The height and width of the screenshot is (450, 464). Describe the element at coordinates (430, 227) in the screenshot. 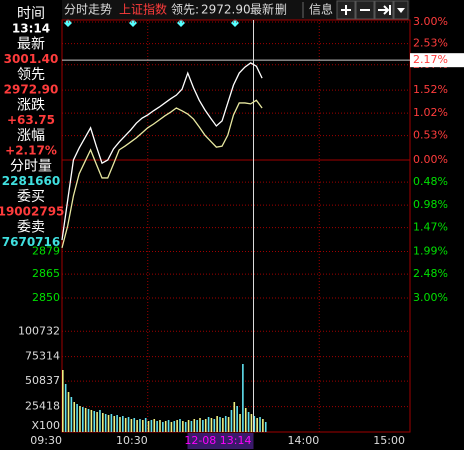

I see `y-tick-label: 1.47%` at that location.